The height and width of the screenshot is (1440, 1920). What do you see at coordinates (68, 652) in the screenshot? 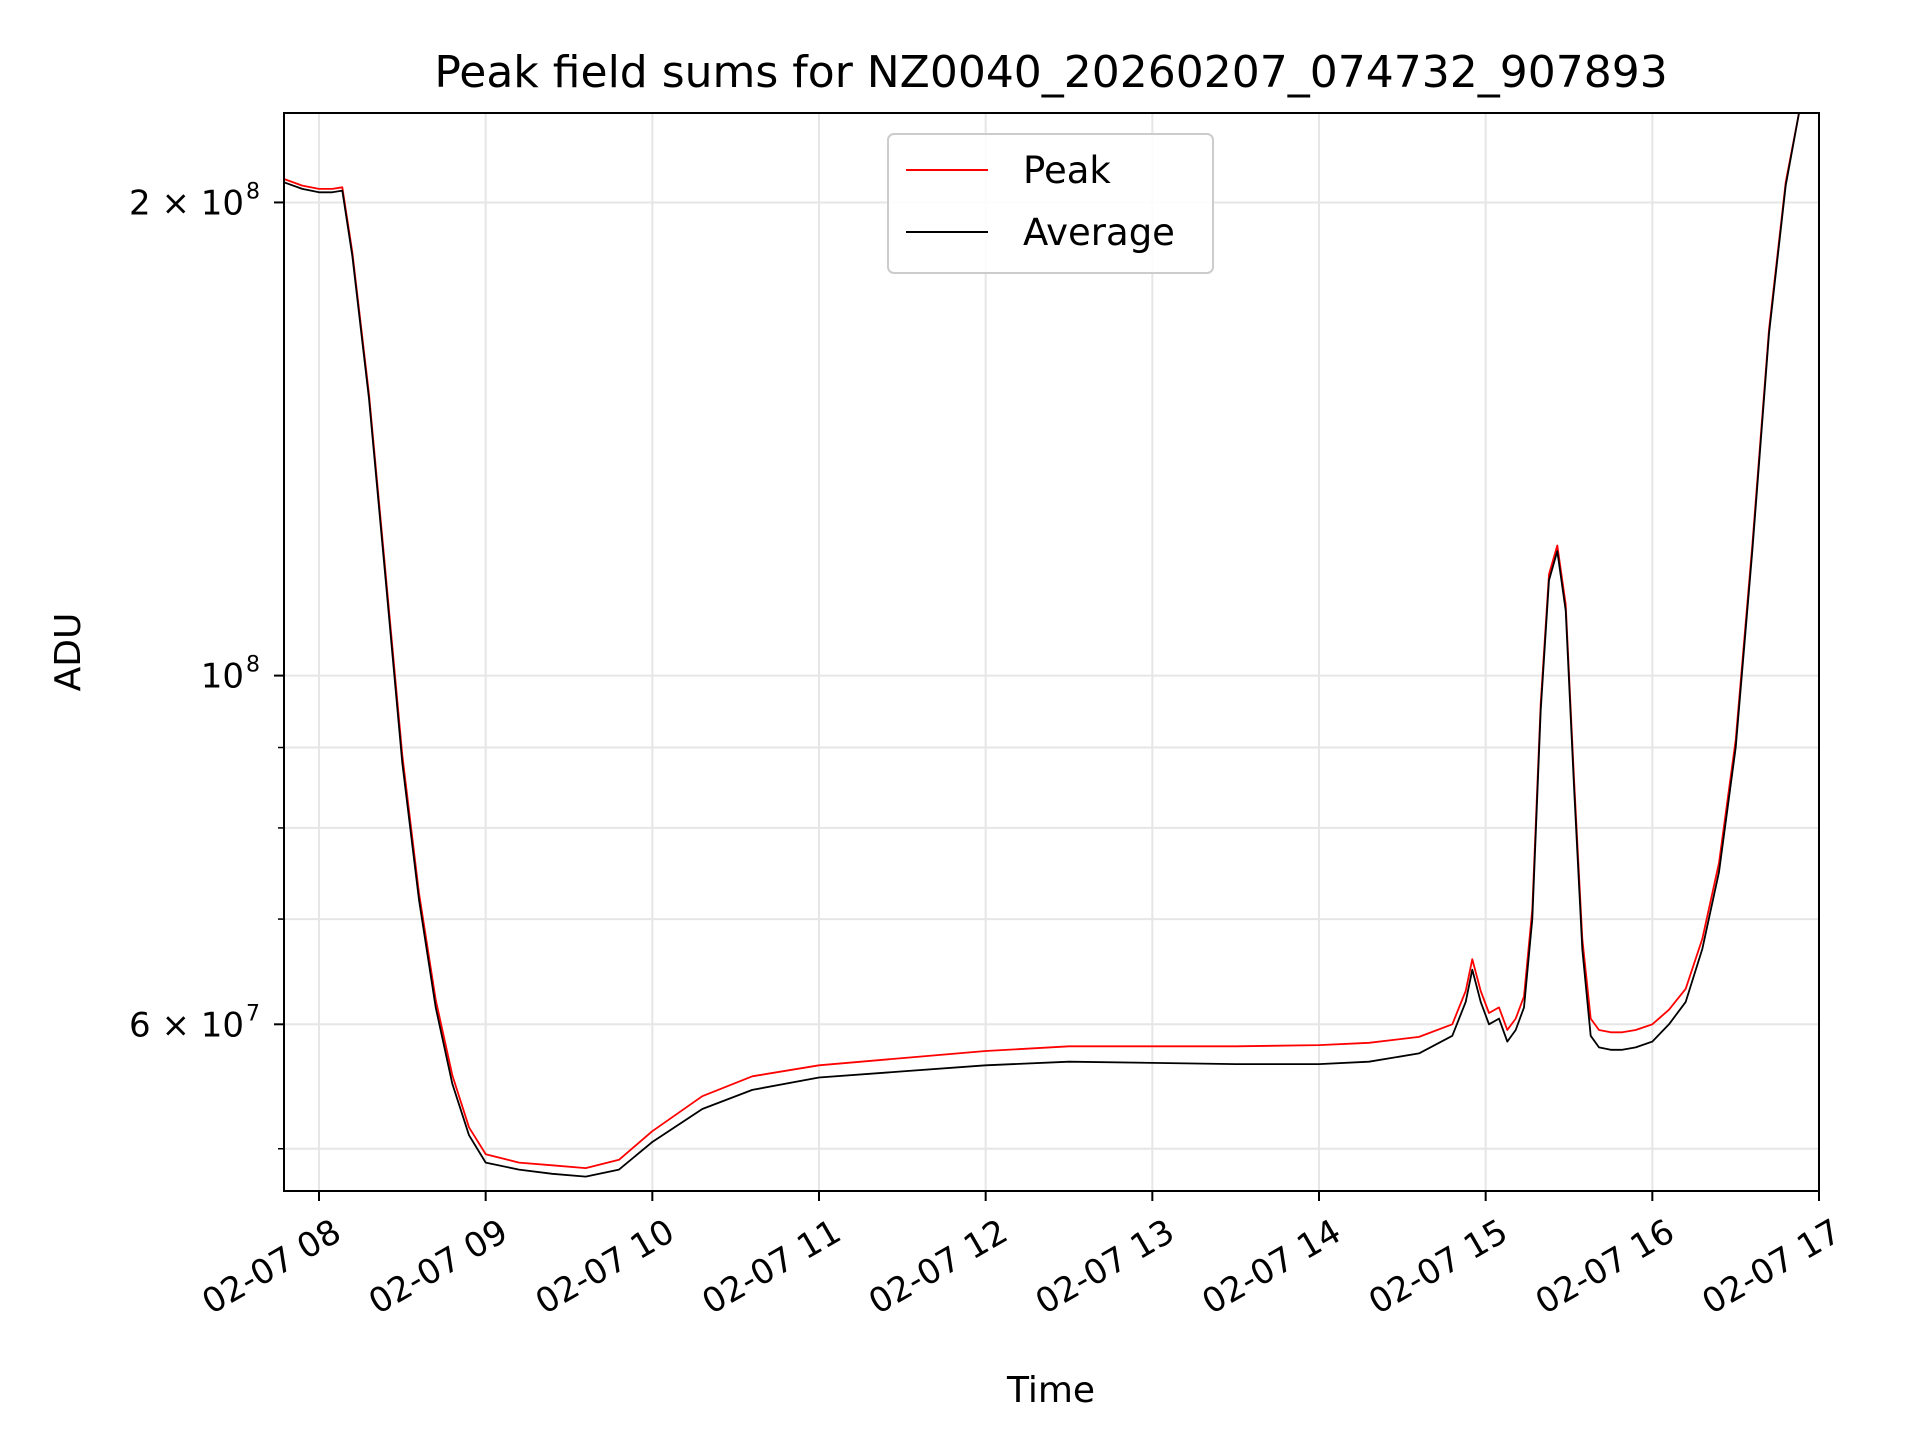
I see `y-axis-label: ADU` at bounding box center [68, 652].